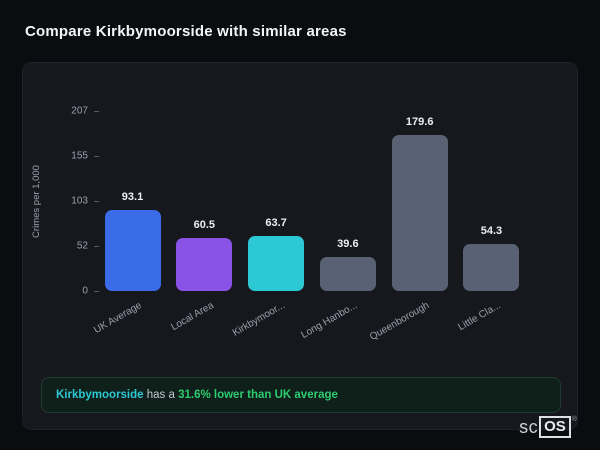 The height and width of the screenshot is (450, 600). Describe the element at coordinates (419, 121) in the screenshot. I see `bar-value-label: 179.6` at that location.